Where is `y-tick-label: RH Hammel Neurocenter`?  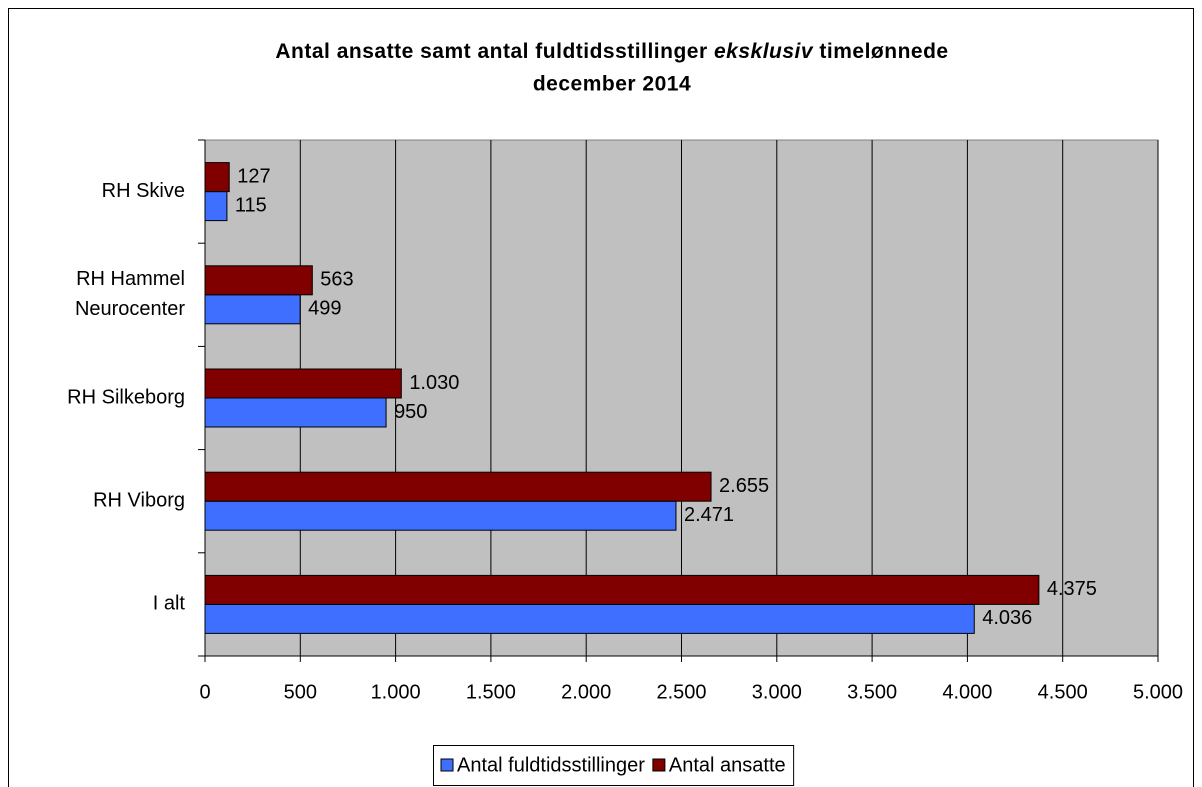
y-tick-label: RH Hammel Neurocenter is located at coordinates (130, 294).